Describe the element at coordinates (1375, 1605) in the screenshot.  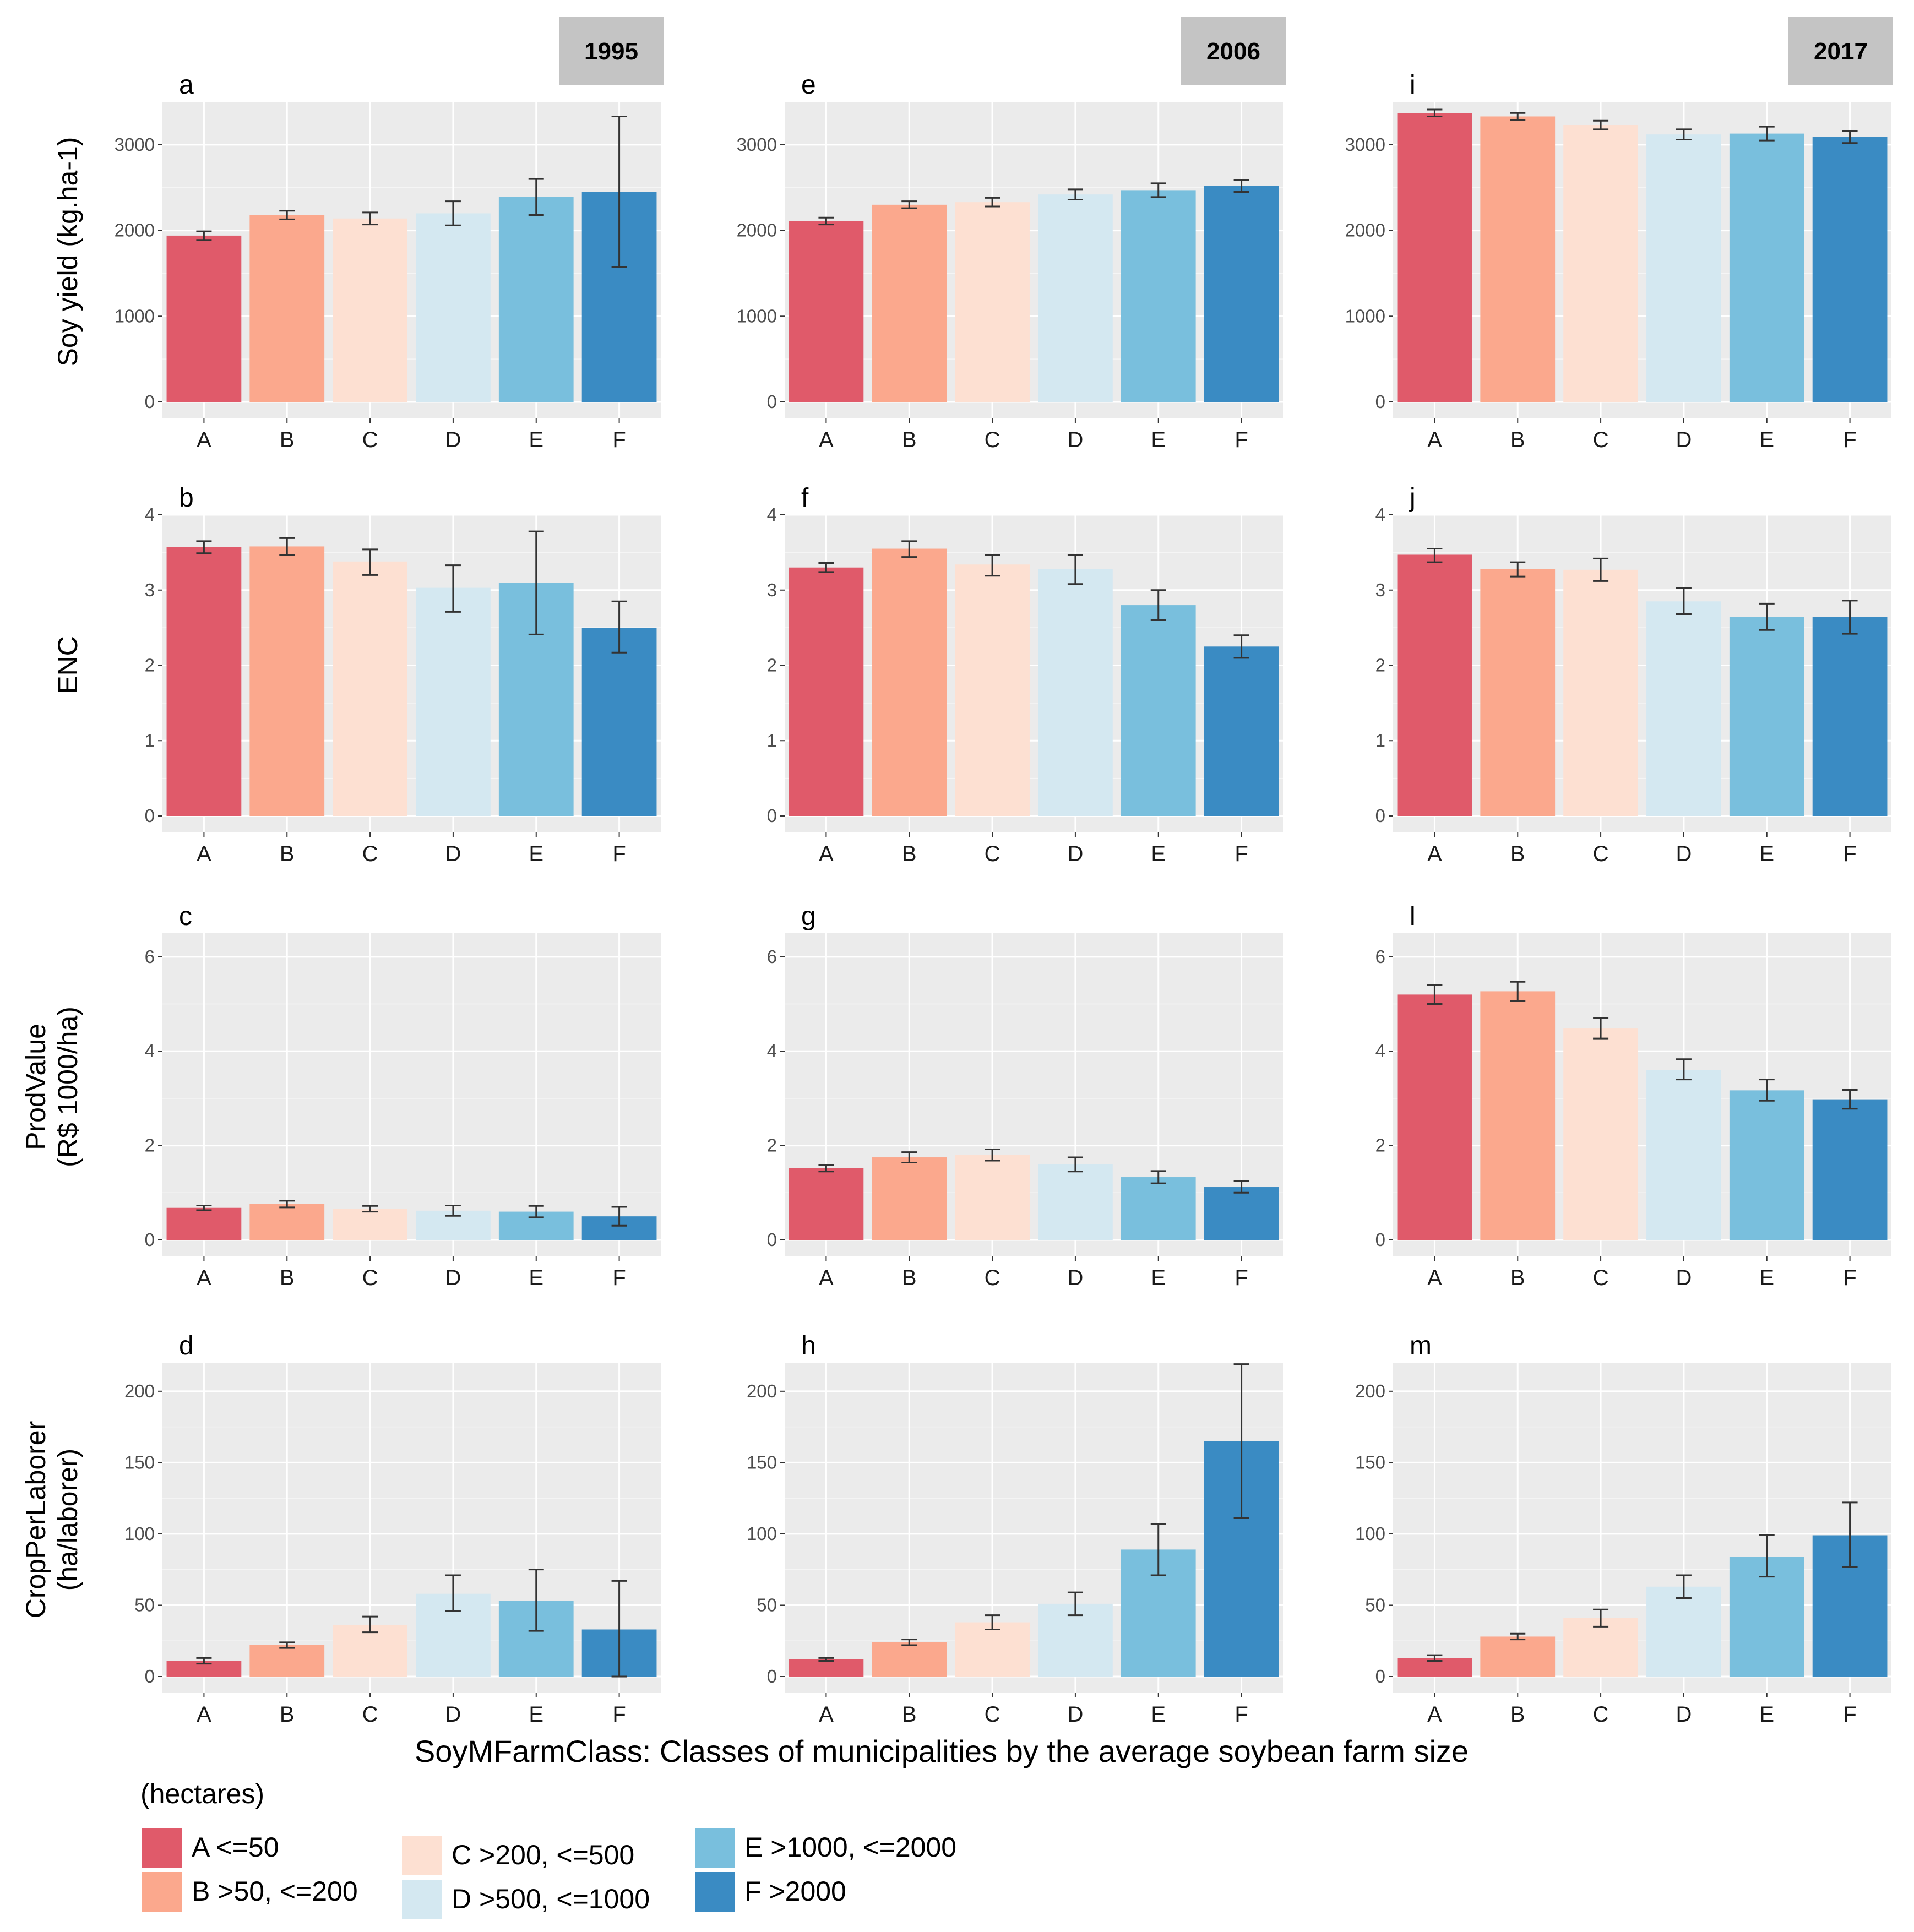
I see `y-tick-label: 50` at that location.